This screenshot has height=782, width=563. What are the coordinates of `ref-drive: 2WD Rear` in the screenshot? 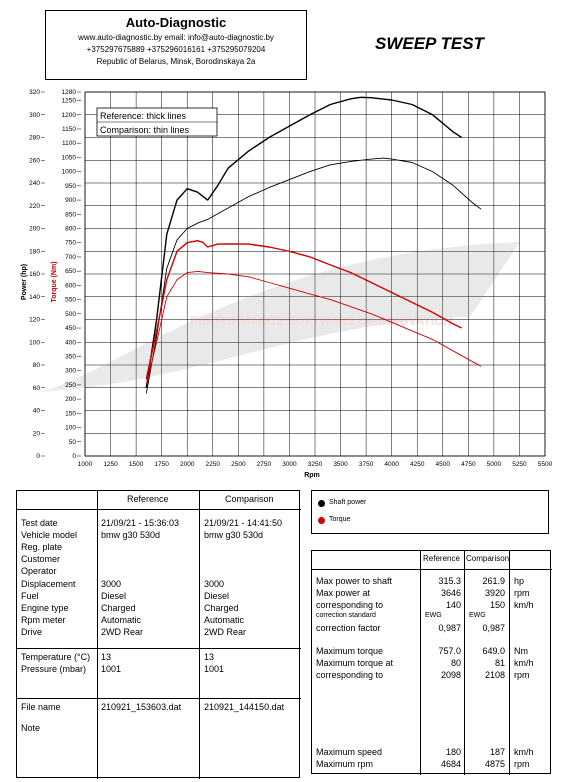 It's located at (122, 632).